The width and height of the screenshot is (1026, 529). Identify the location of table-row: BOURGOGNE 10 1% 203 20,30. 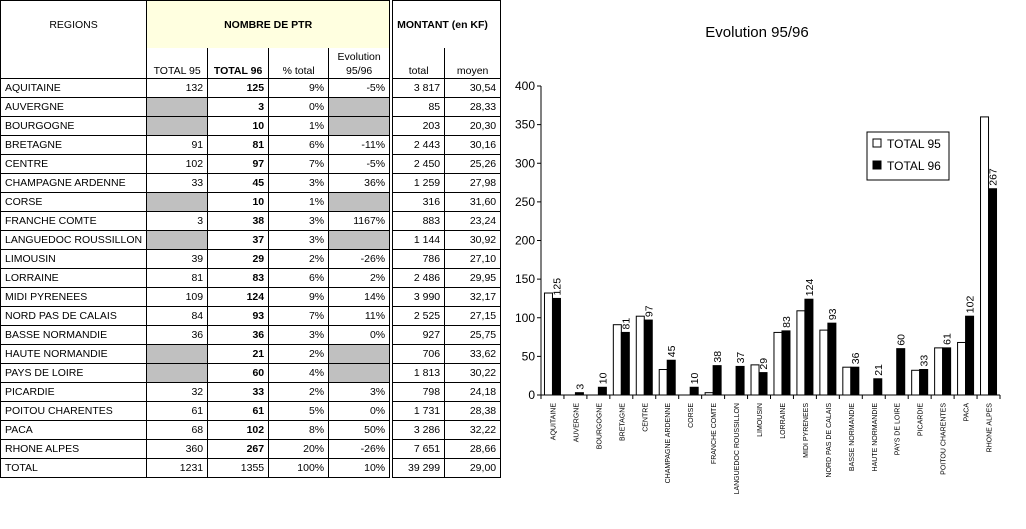
(251, 126).